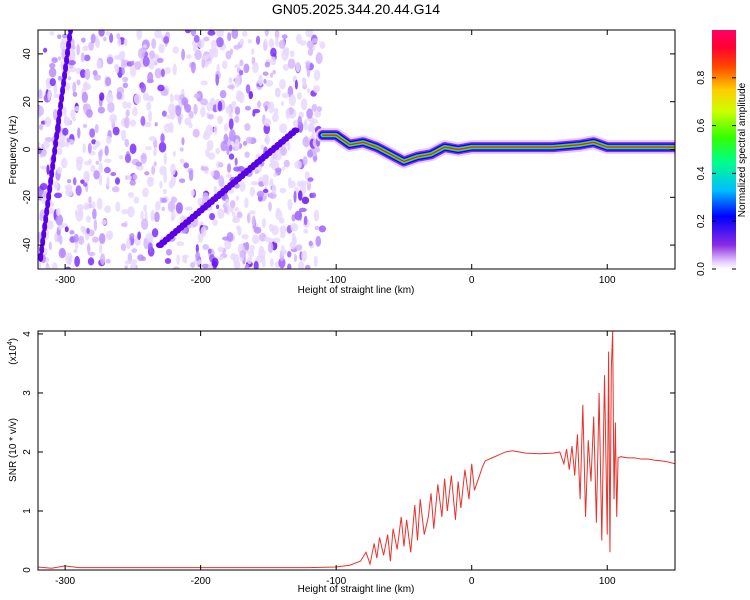 The height and width of the screenshot is (600, 750). I want to click on snr-x-tick-label: -200, so click(201, 581).